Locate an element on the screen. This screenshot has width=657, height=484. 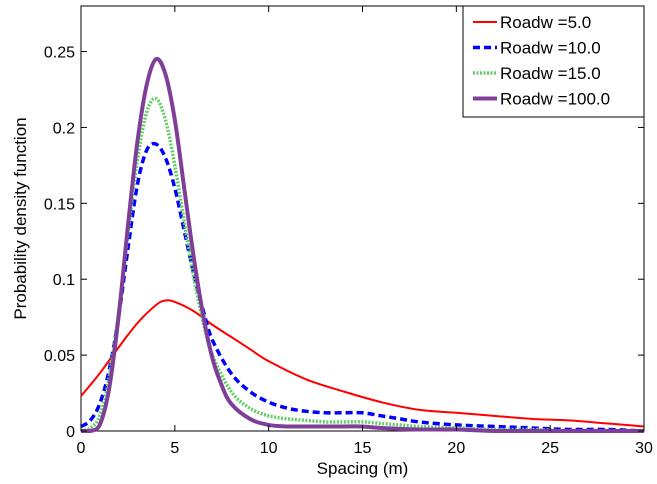
legend-label: Roadw =100.0 is located at coordinates (555, 99).